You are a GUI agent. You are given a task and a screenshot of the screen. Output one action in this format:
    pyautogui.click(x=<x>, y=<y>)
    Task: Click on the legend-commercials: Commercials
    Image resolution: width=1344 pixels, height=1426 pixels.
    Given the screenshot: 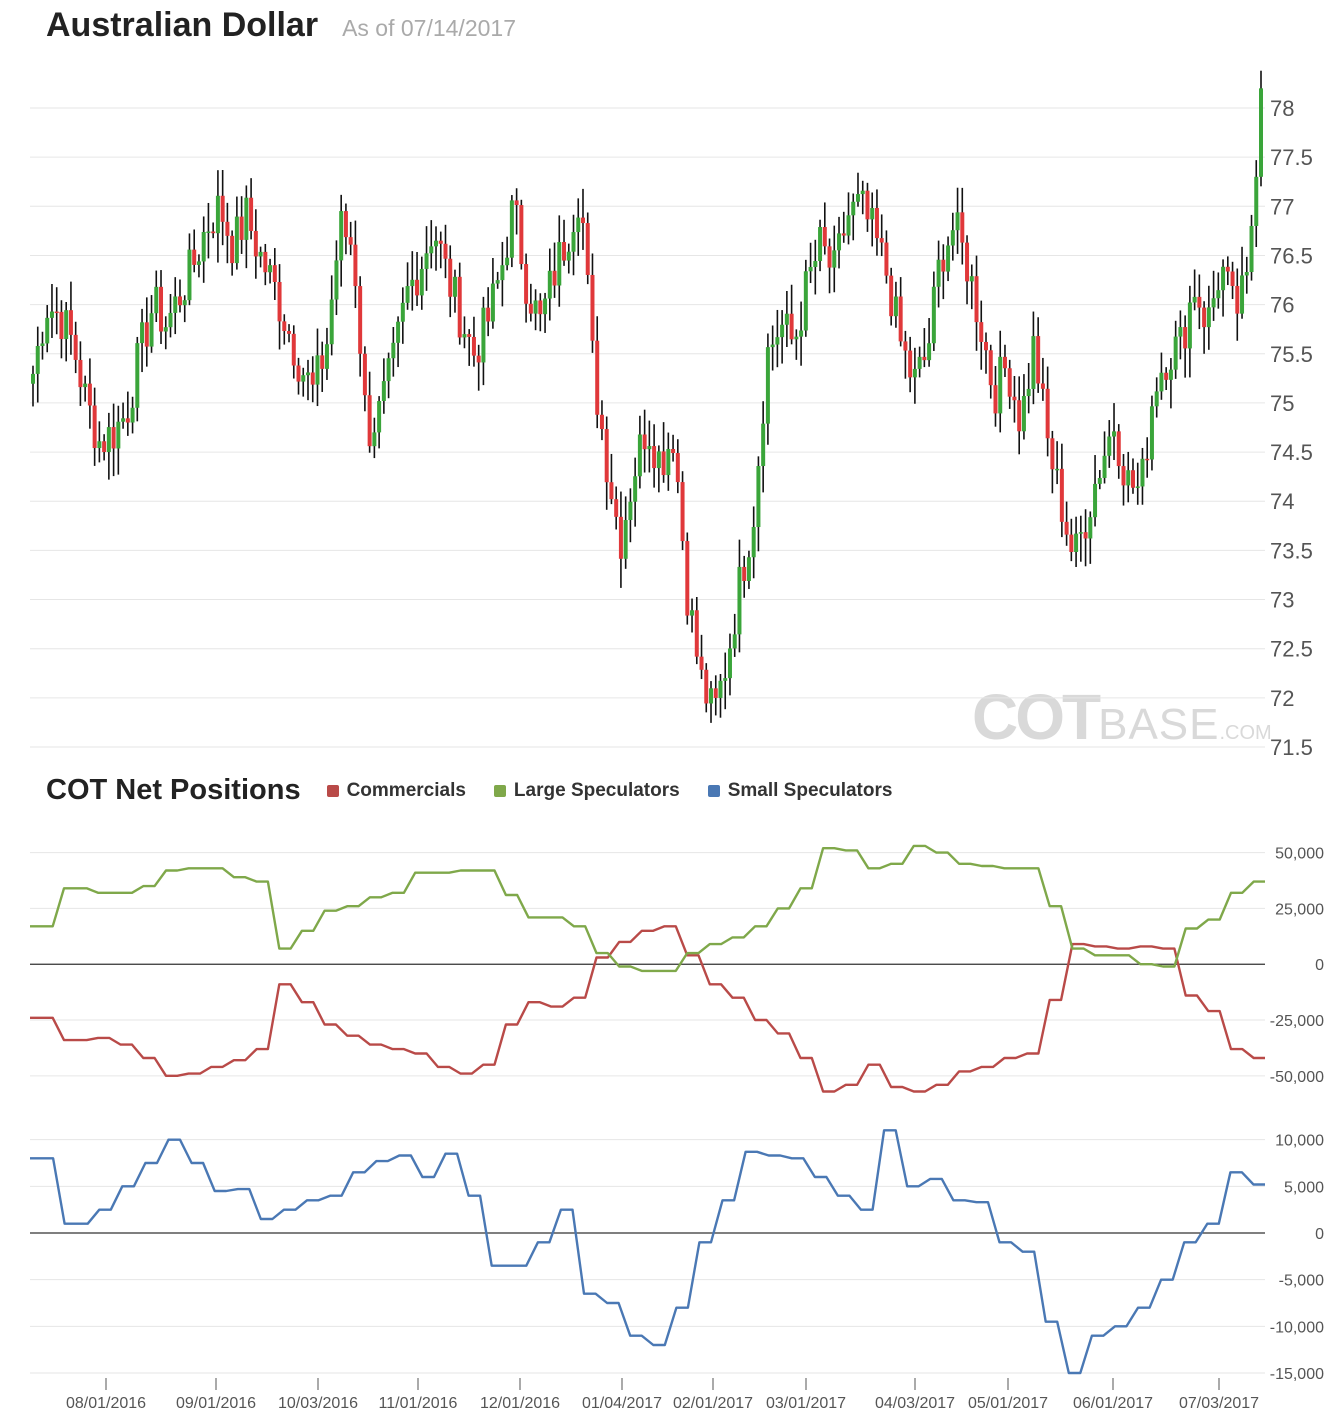 What is the action you would take?
    pyautogui.click(x=396, y=791)
    